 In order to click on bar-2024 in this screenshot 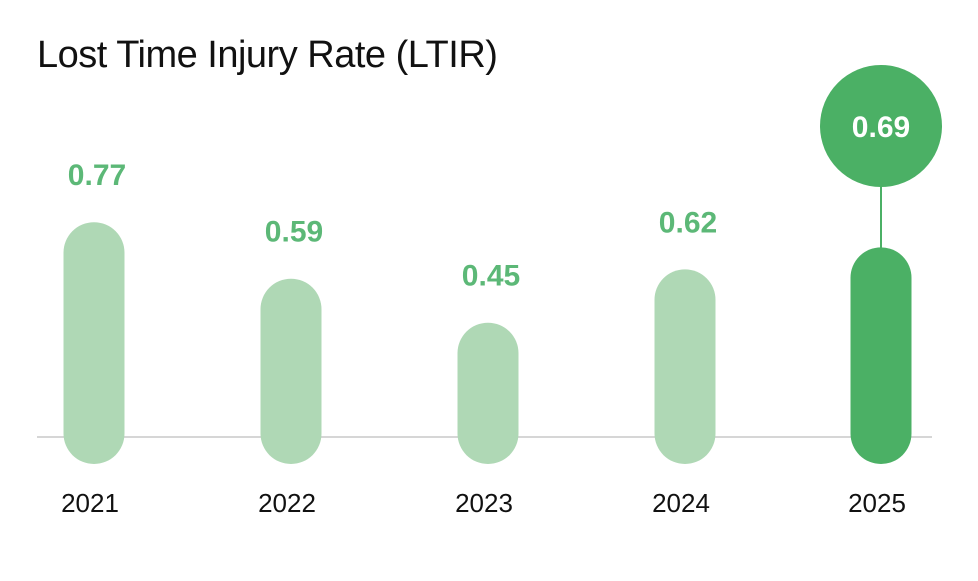, I will do `click(685, 366)`.